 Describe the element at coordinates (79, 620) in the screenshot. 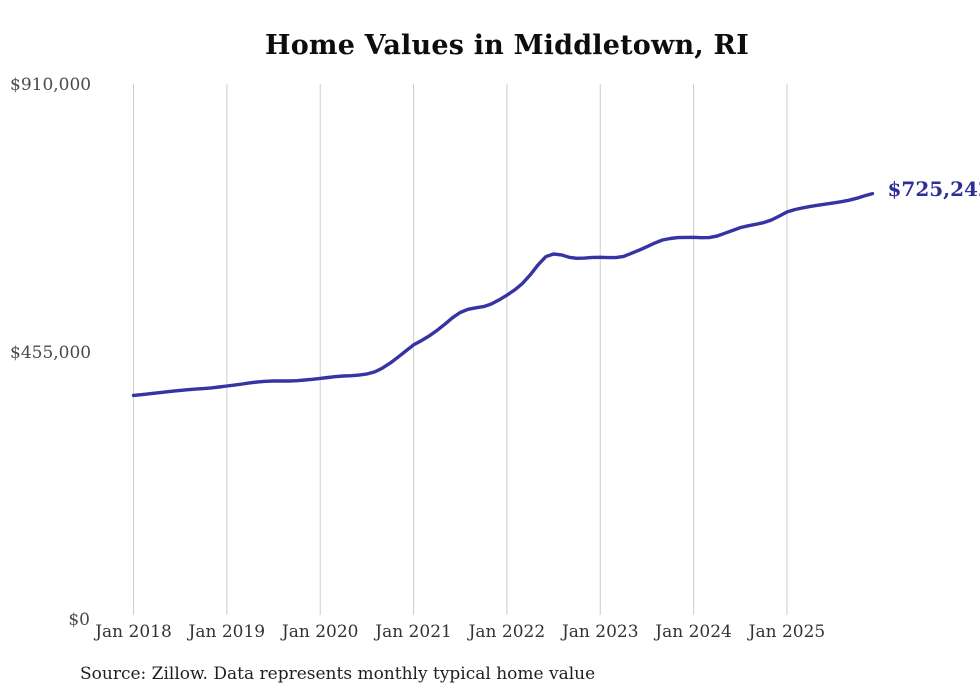

I see `y-axis-tick-0: $0` at that location.